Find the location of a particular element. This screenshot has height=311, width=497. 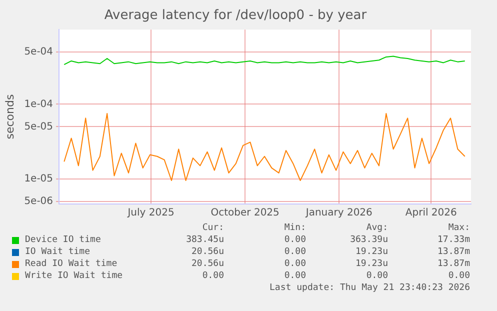

legend-label: Device IO time is located at coordinates (63, 240).